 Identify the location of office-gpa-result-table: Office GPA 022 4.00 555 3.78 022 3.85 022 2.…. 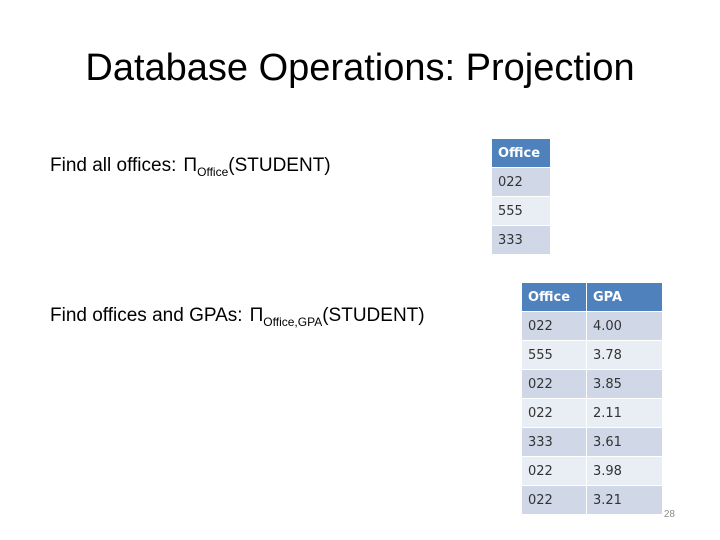
(592, 398).